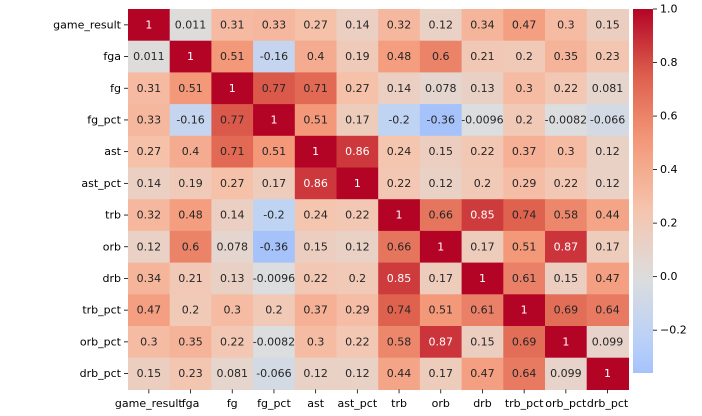 The image size is (702, 416). I want to click on cell-value-label: 0.47, so click(607, 278).